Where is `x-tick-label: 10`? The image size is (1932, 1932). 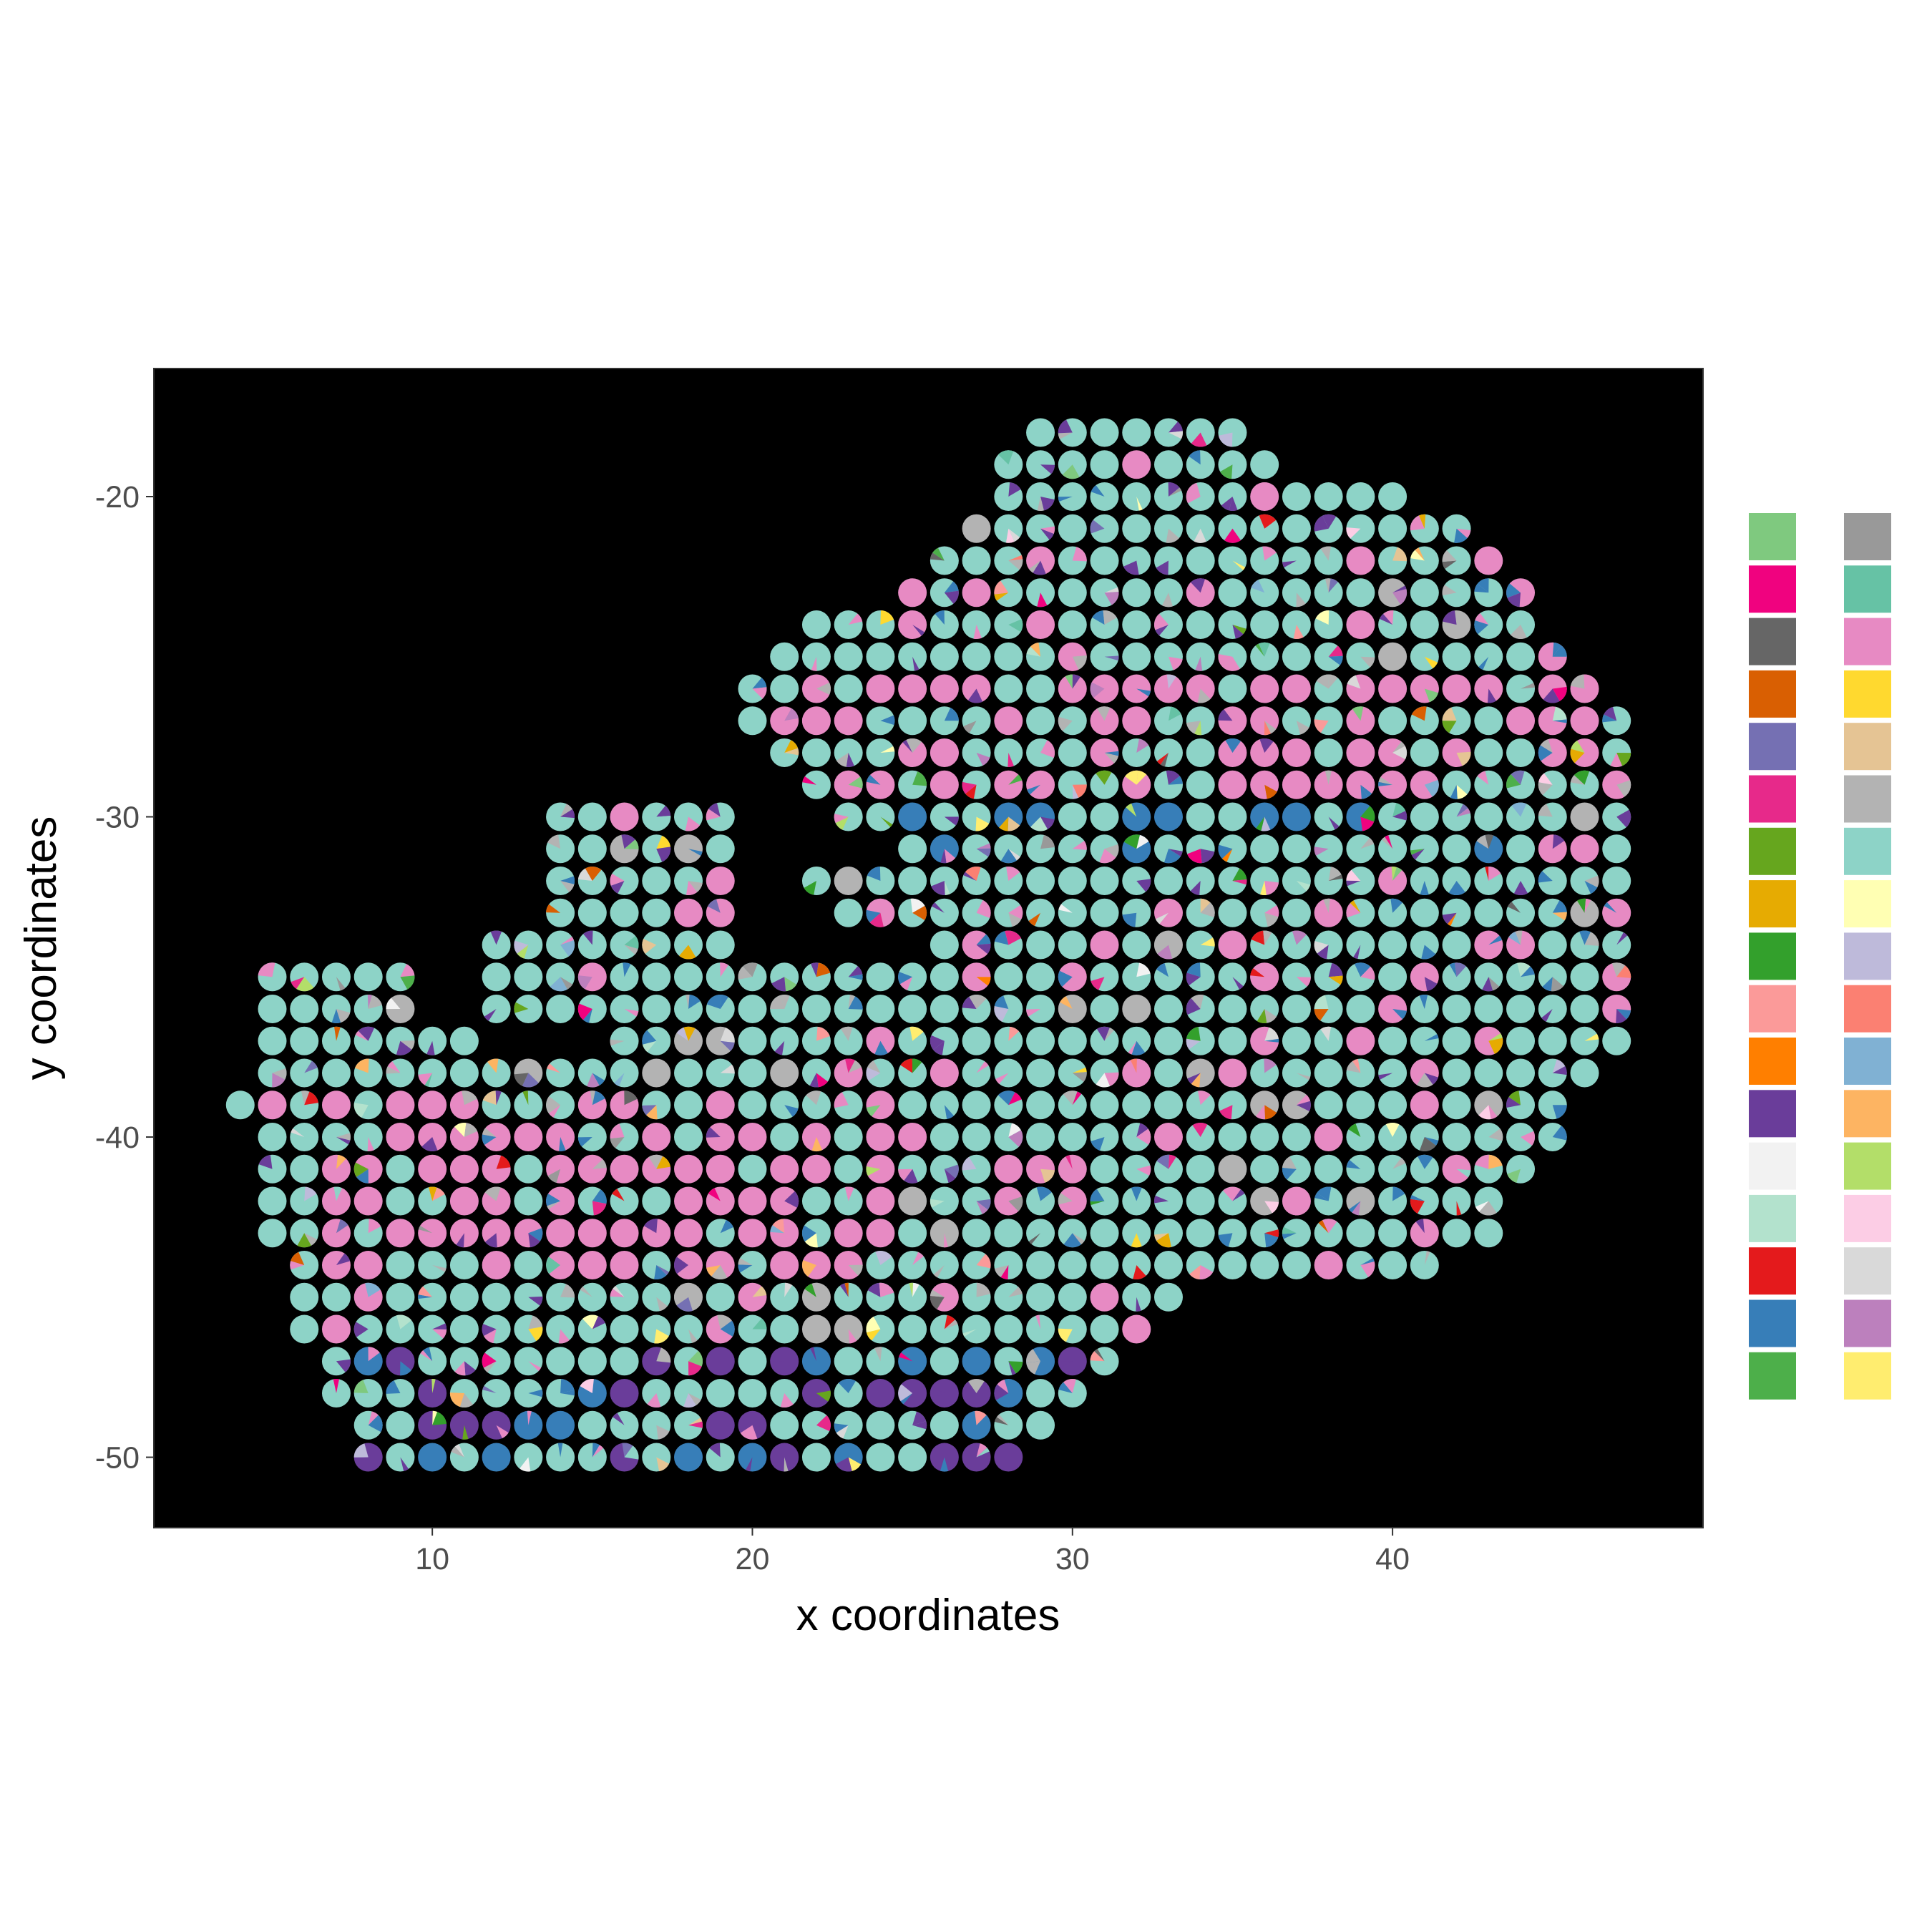
x-tick-label: 10 is located at coordinates (432, 1559).